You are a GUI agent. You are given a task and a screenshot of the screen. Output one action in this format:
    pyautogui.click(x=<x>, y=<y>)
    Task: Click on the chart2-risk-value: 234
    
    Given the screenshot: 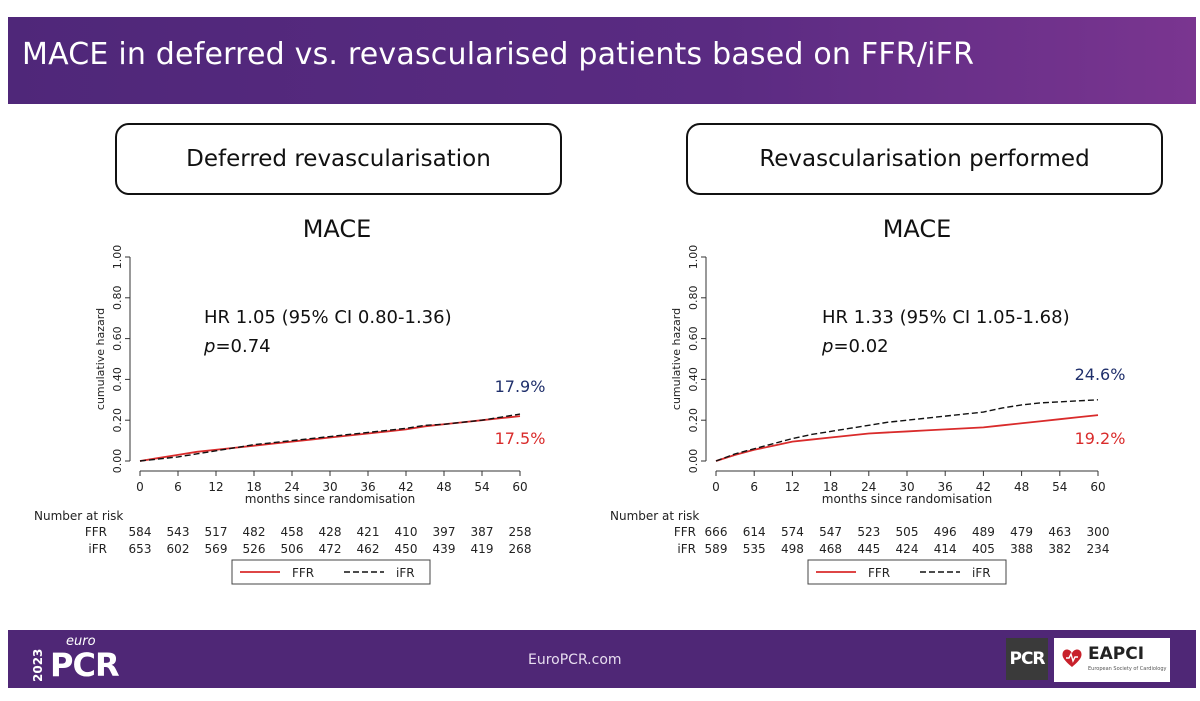 What is the action you would take?
    pyautogui.click(x=1098, y=549)
    